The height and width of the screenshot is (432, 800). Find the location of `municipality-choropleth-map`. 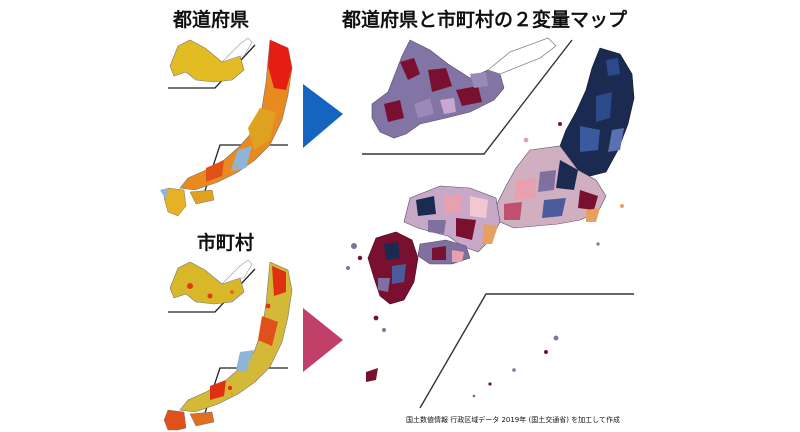

municipality-choropleth-map is located at coordinates (228, 345).